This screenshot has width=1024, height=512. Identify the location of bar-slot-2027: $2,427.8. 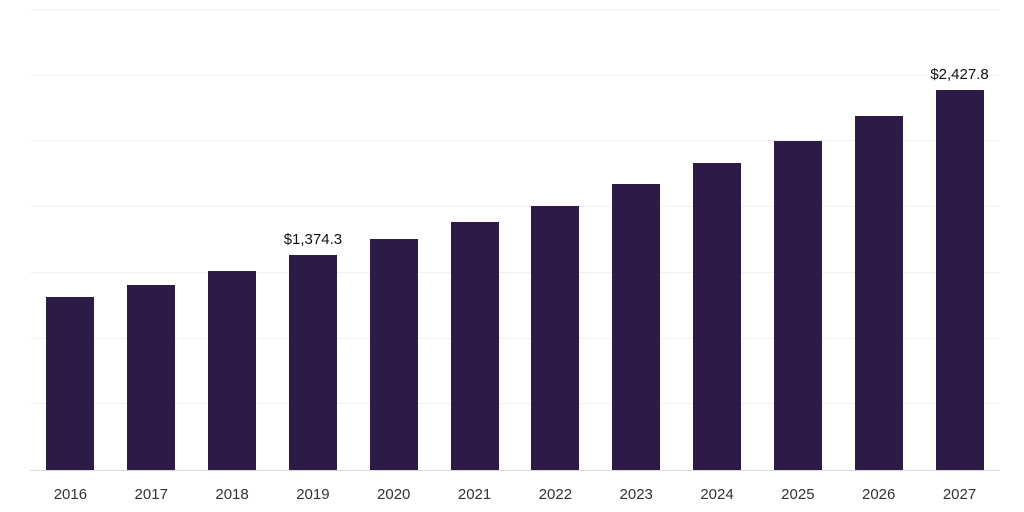
(959, 240).